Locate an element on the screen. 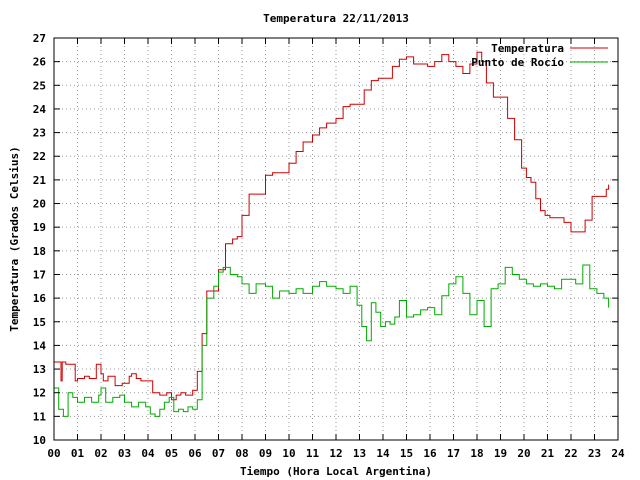 The image size is (640, 480). x-tick-label: 16 is located at coordinates (430, 453).